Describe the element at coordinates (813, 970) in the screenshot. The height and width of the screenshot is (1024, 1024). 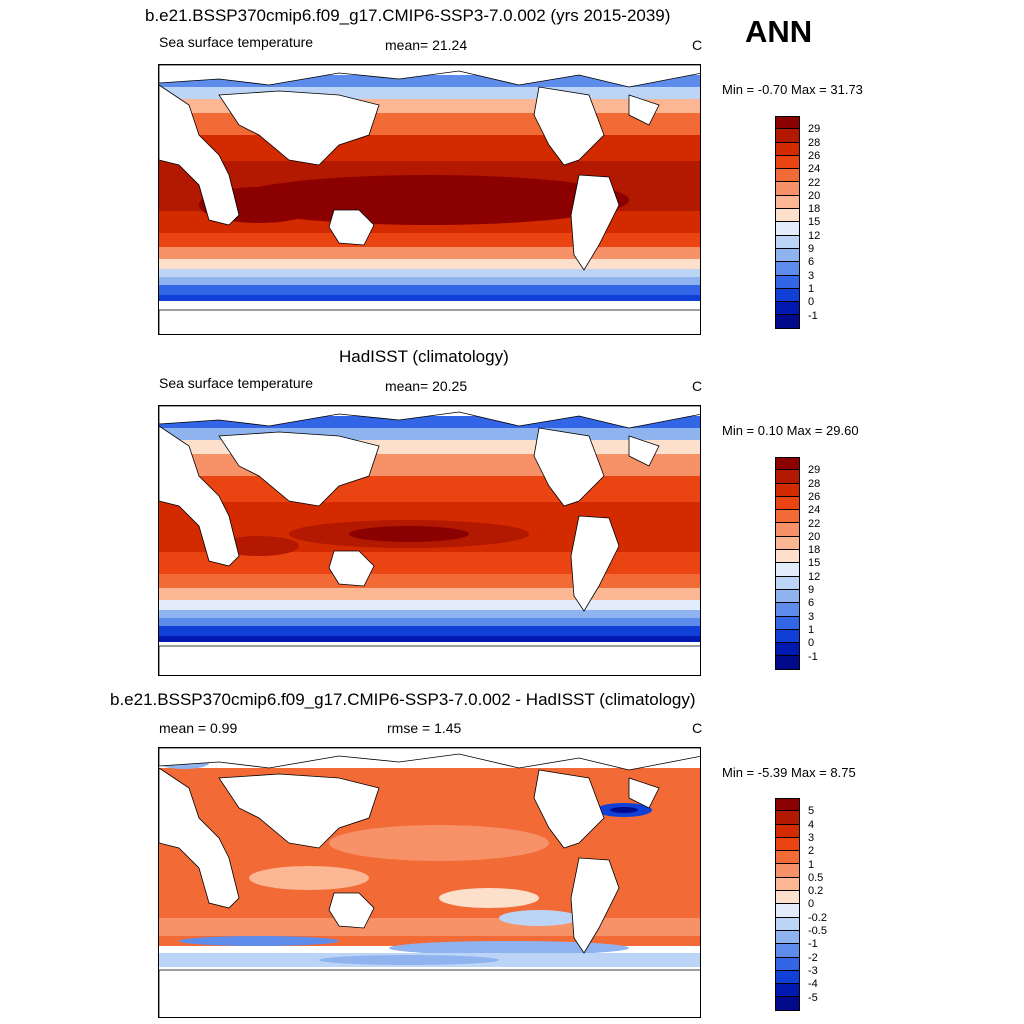
I see `colorbar-tick-label: -3` at that location.